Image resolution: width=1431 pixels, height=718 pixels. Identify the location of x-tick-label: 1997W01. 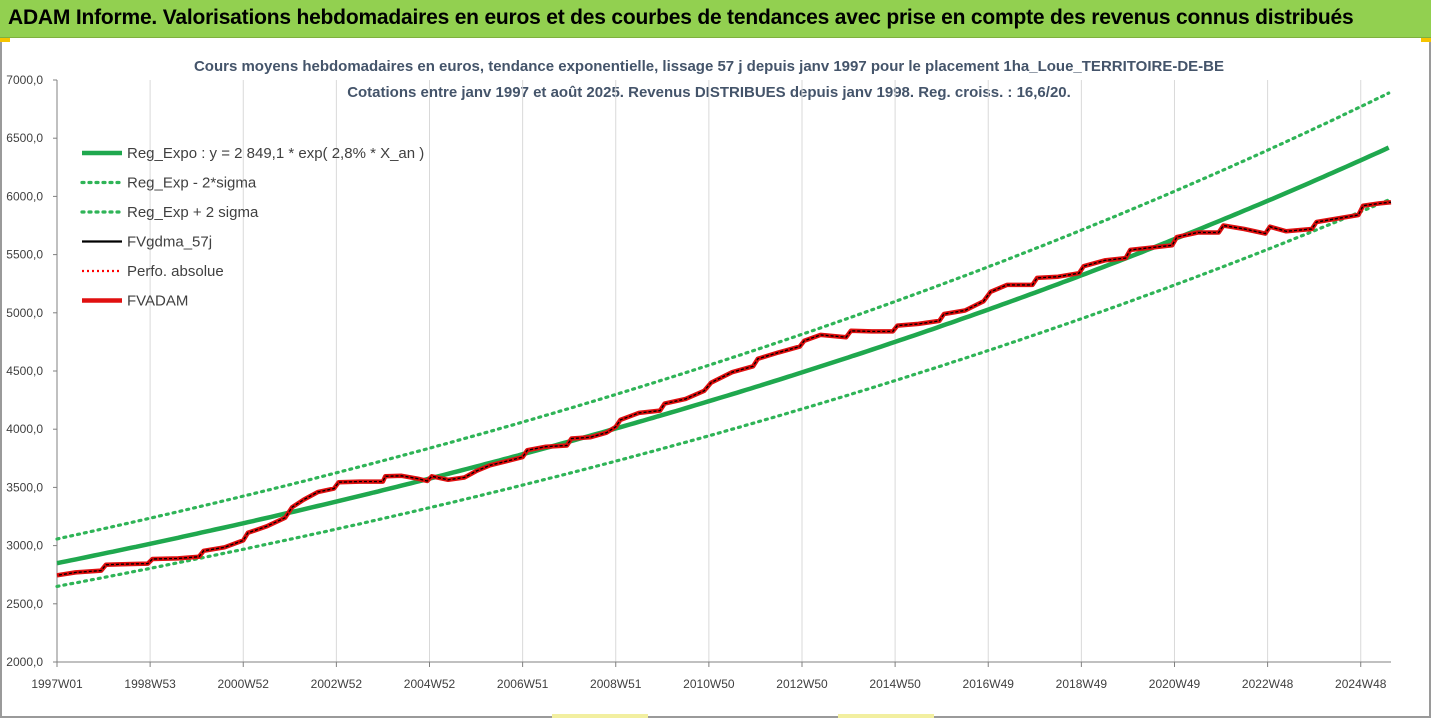
(57, 684).